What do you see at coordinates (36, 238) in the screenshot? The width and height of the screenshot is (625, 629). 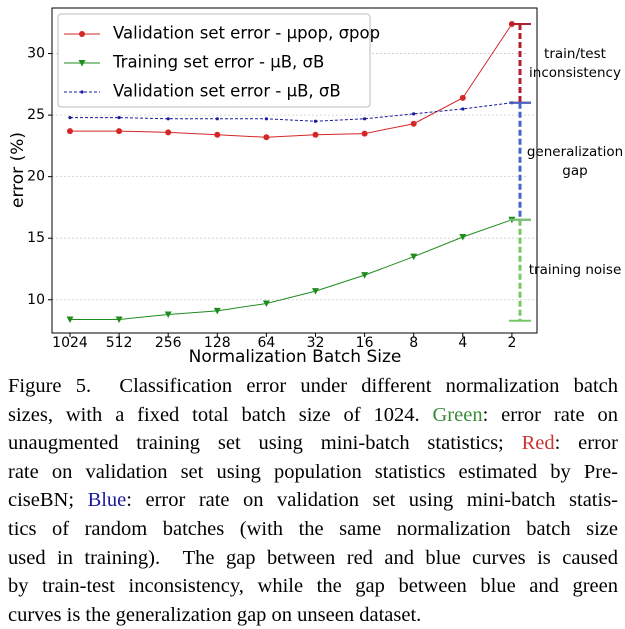 I see `y-tick-label: 15` at bounding box center [36, 238].